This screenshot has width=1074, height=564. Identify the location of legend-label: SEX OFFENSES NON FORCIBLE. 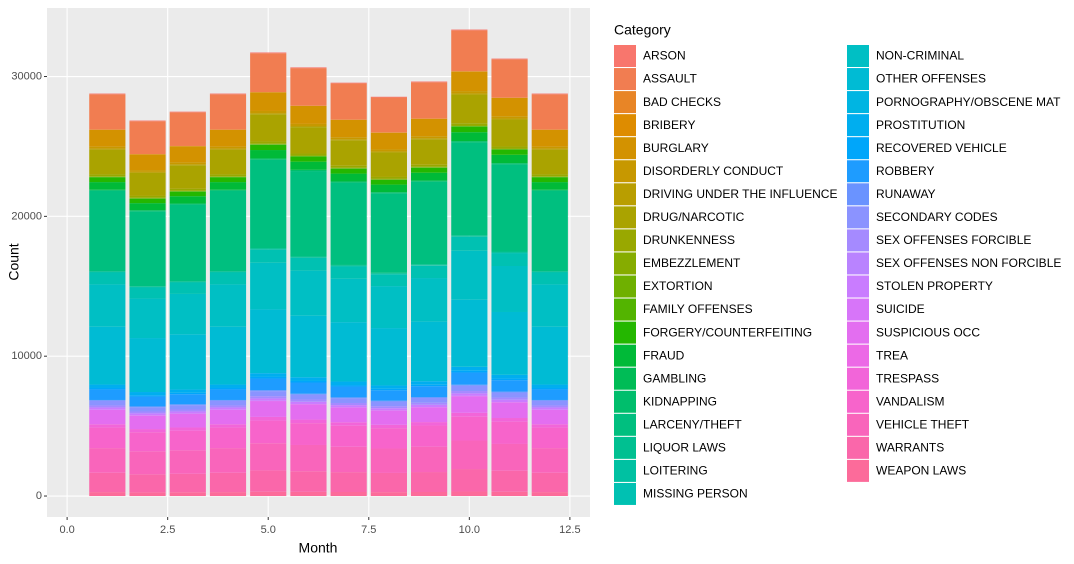
(968, 263).